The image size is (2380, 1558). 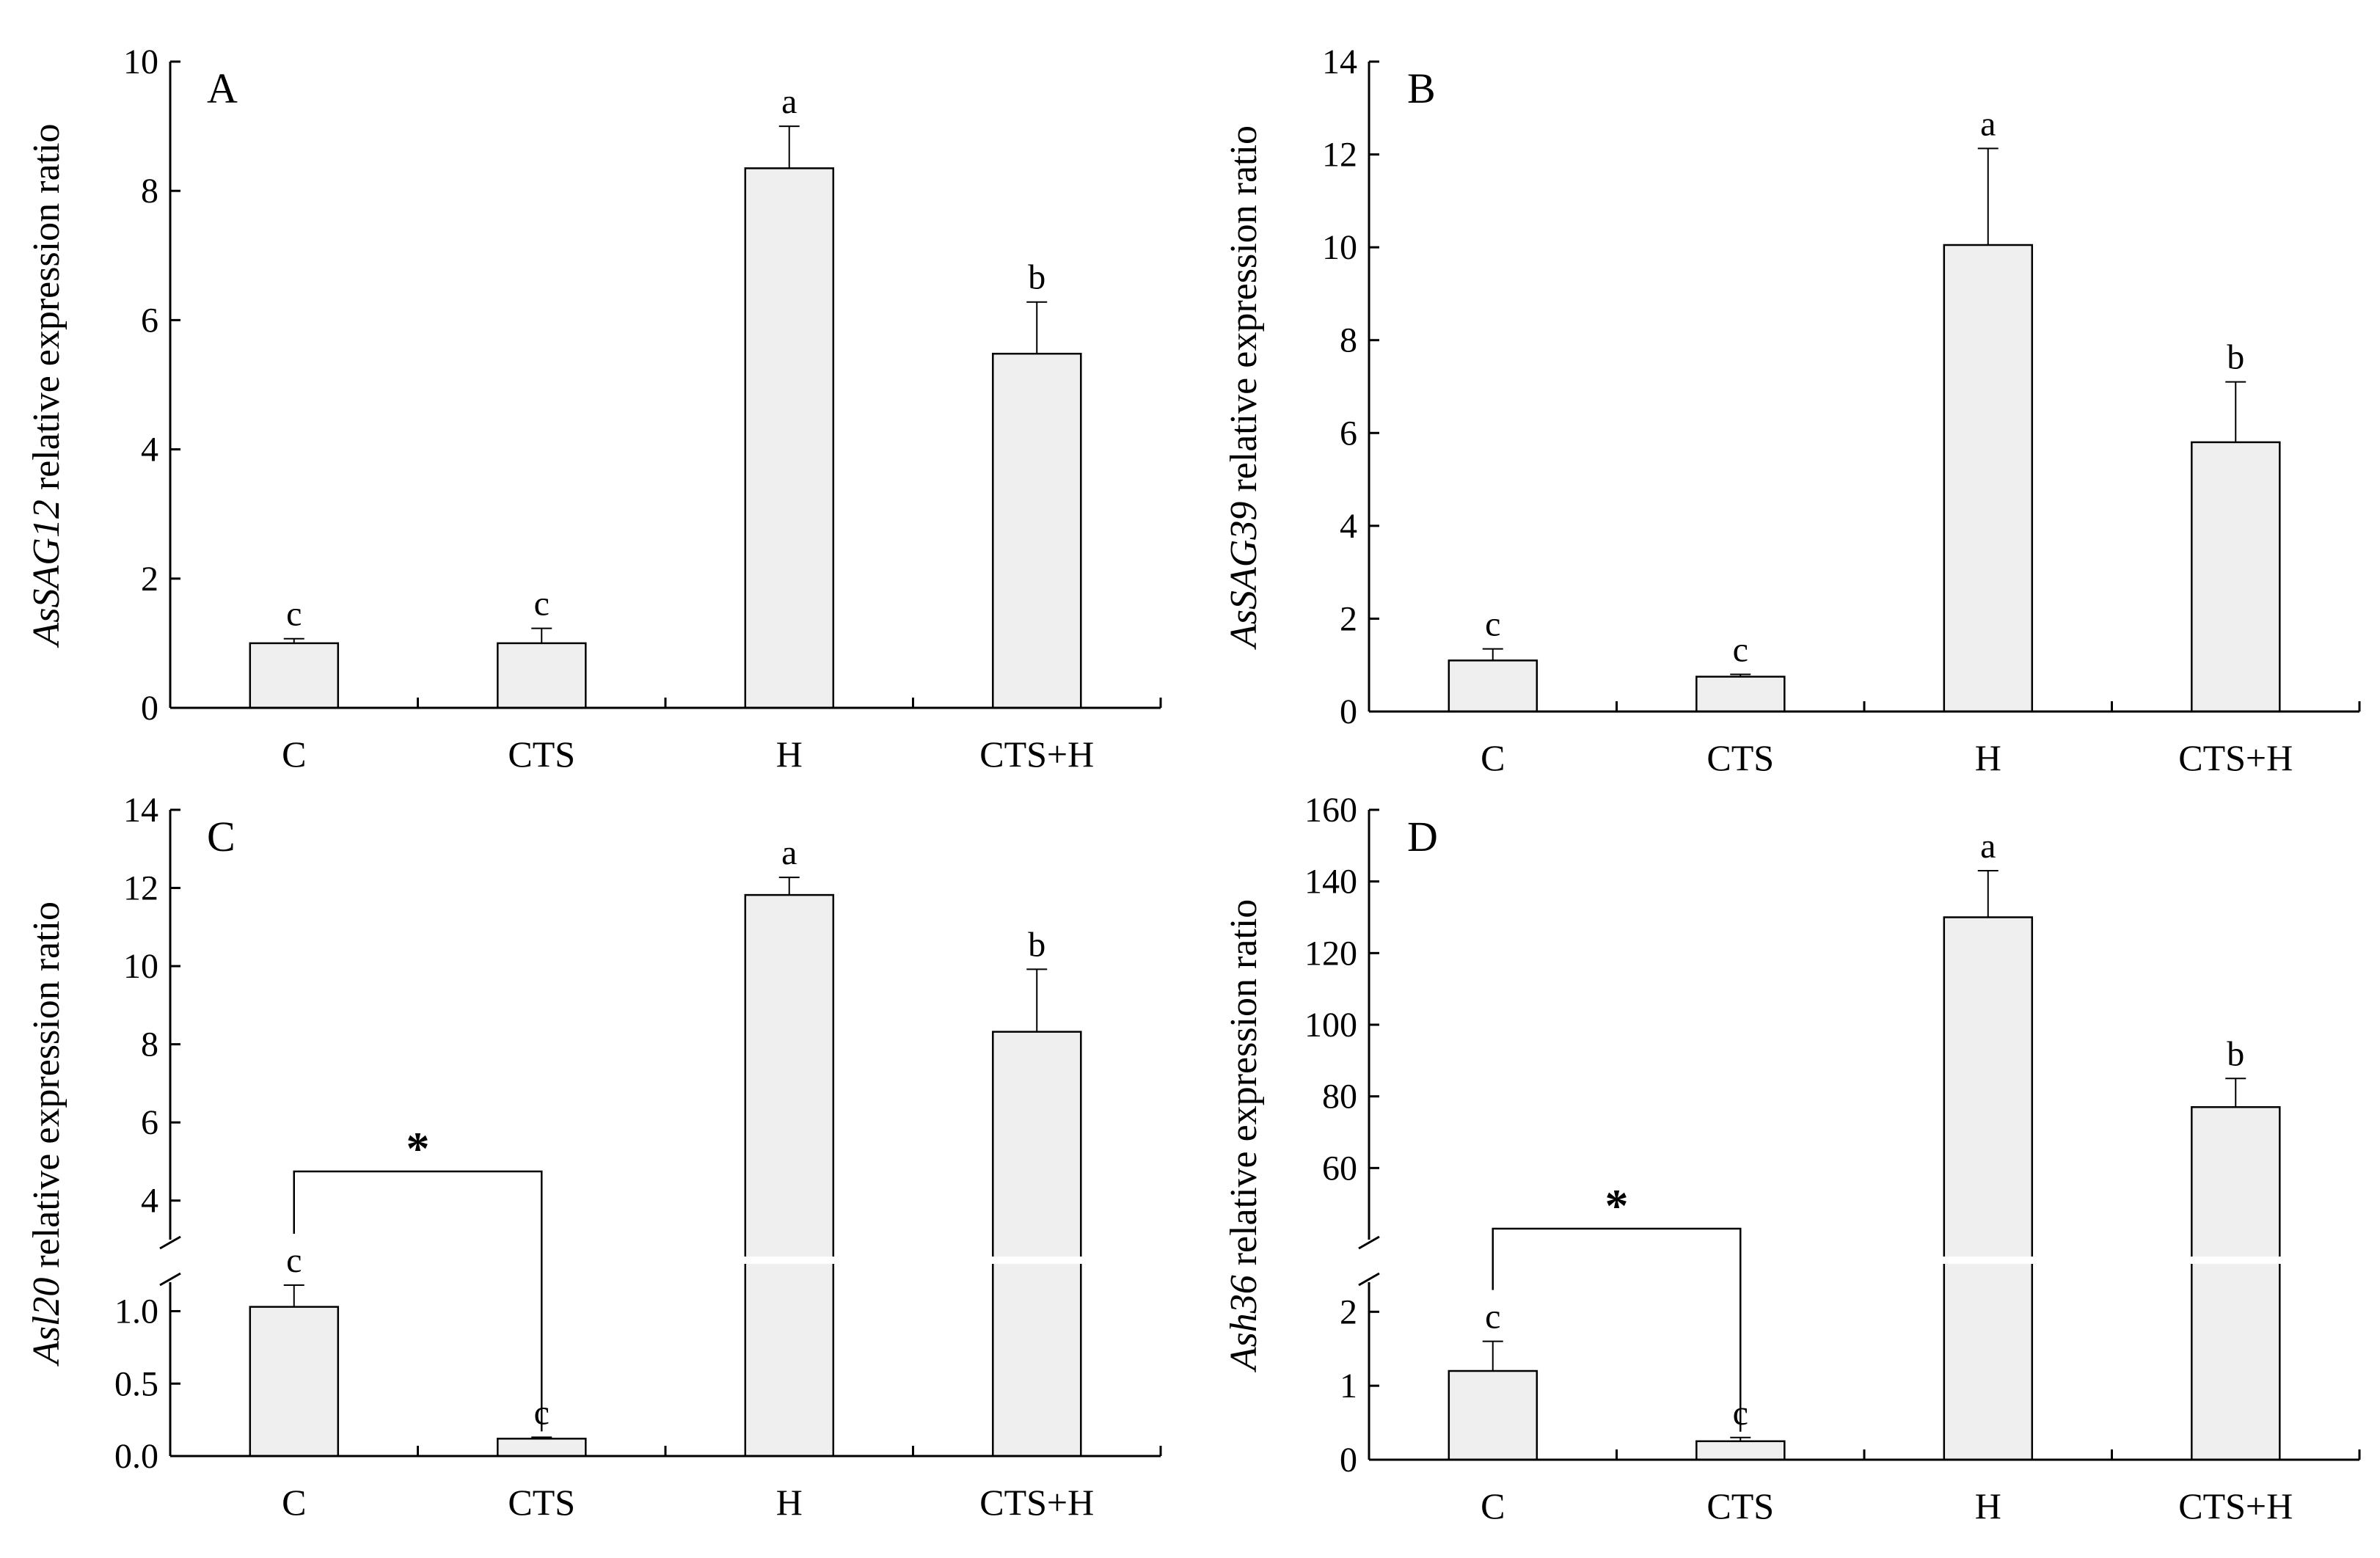 What do you see at coordinates (1244, 576) in the screenshot?
I see `y-axis-label-gene: AsSAG39` at bounding box center [1244, 576].